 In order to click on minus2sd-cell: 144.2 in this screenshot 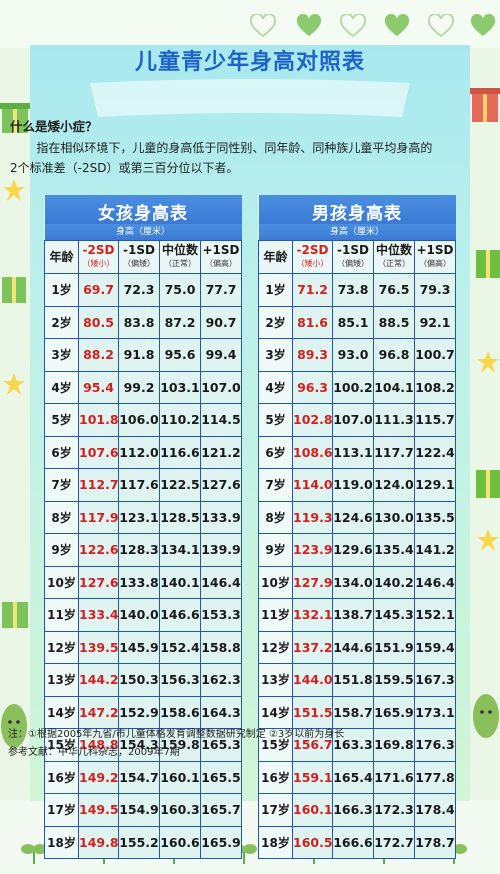, I will do `click(98, 680)`.